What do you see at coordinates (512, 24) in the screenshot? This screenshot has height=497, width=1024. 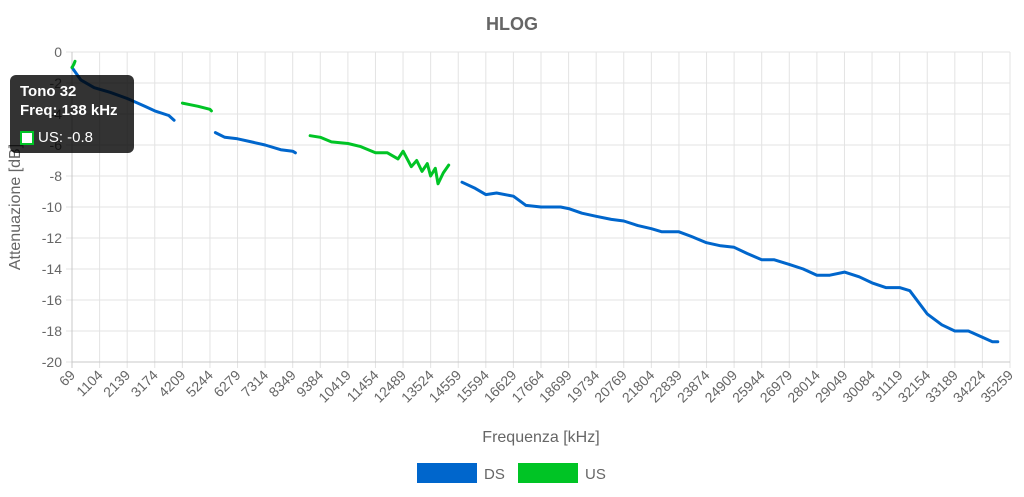 I see `chart-title: HLOG` at bounding box center [512, 24].